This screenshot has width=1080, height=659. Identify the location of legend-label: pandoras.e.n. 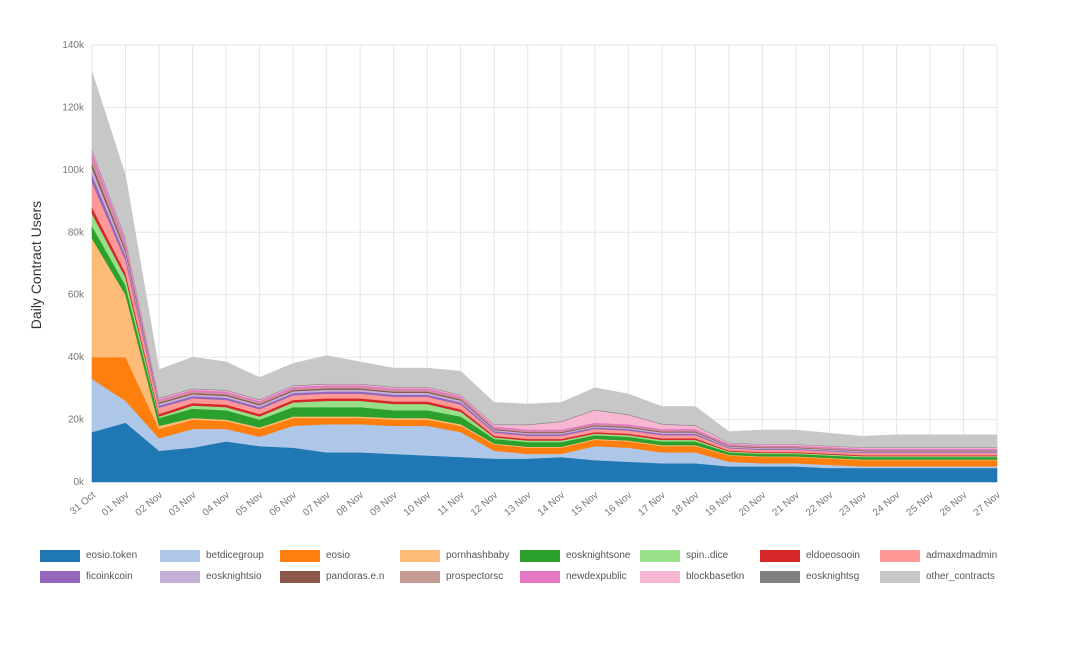
(355, 576).